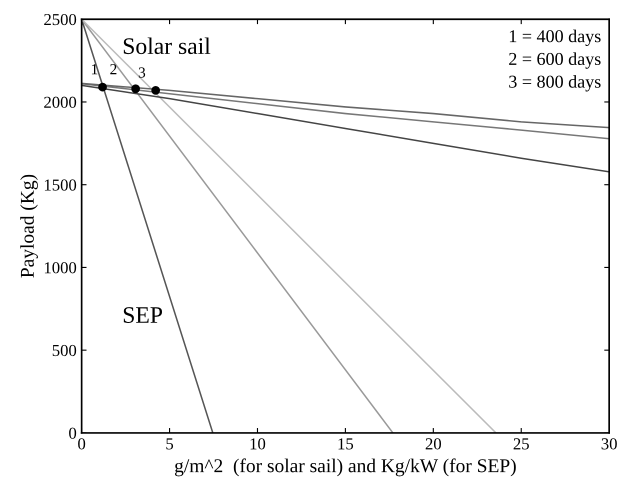 The height and width of the screenshot is (481, 628). What do you see at coordinates (143, 315) in the screenshot?
I see `annotation: SEP` at bounding box center [143, 315].